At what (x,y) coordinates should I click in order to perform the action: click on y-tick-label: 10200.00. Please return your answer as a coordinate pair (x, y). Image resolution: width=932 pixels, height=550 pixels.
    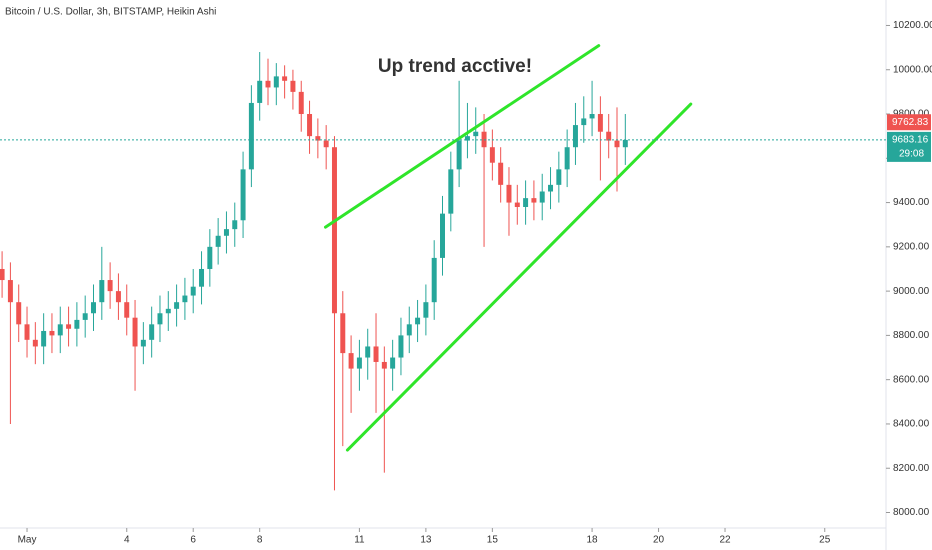
    Looking at the image, I should click on (912, 25).